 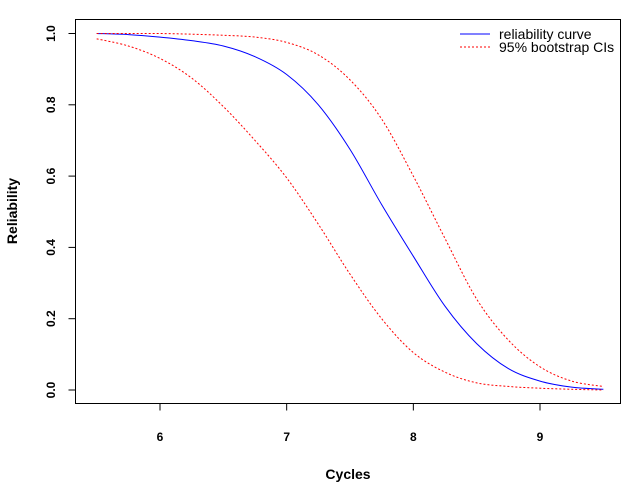 What do you see at coordinates (51, 318) in the screenshot?
I see `y-tick-label: 0.2` at bounding box center [51, 318].